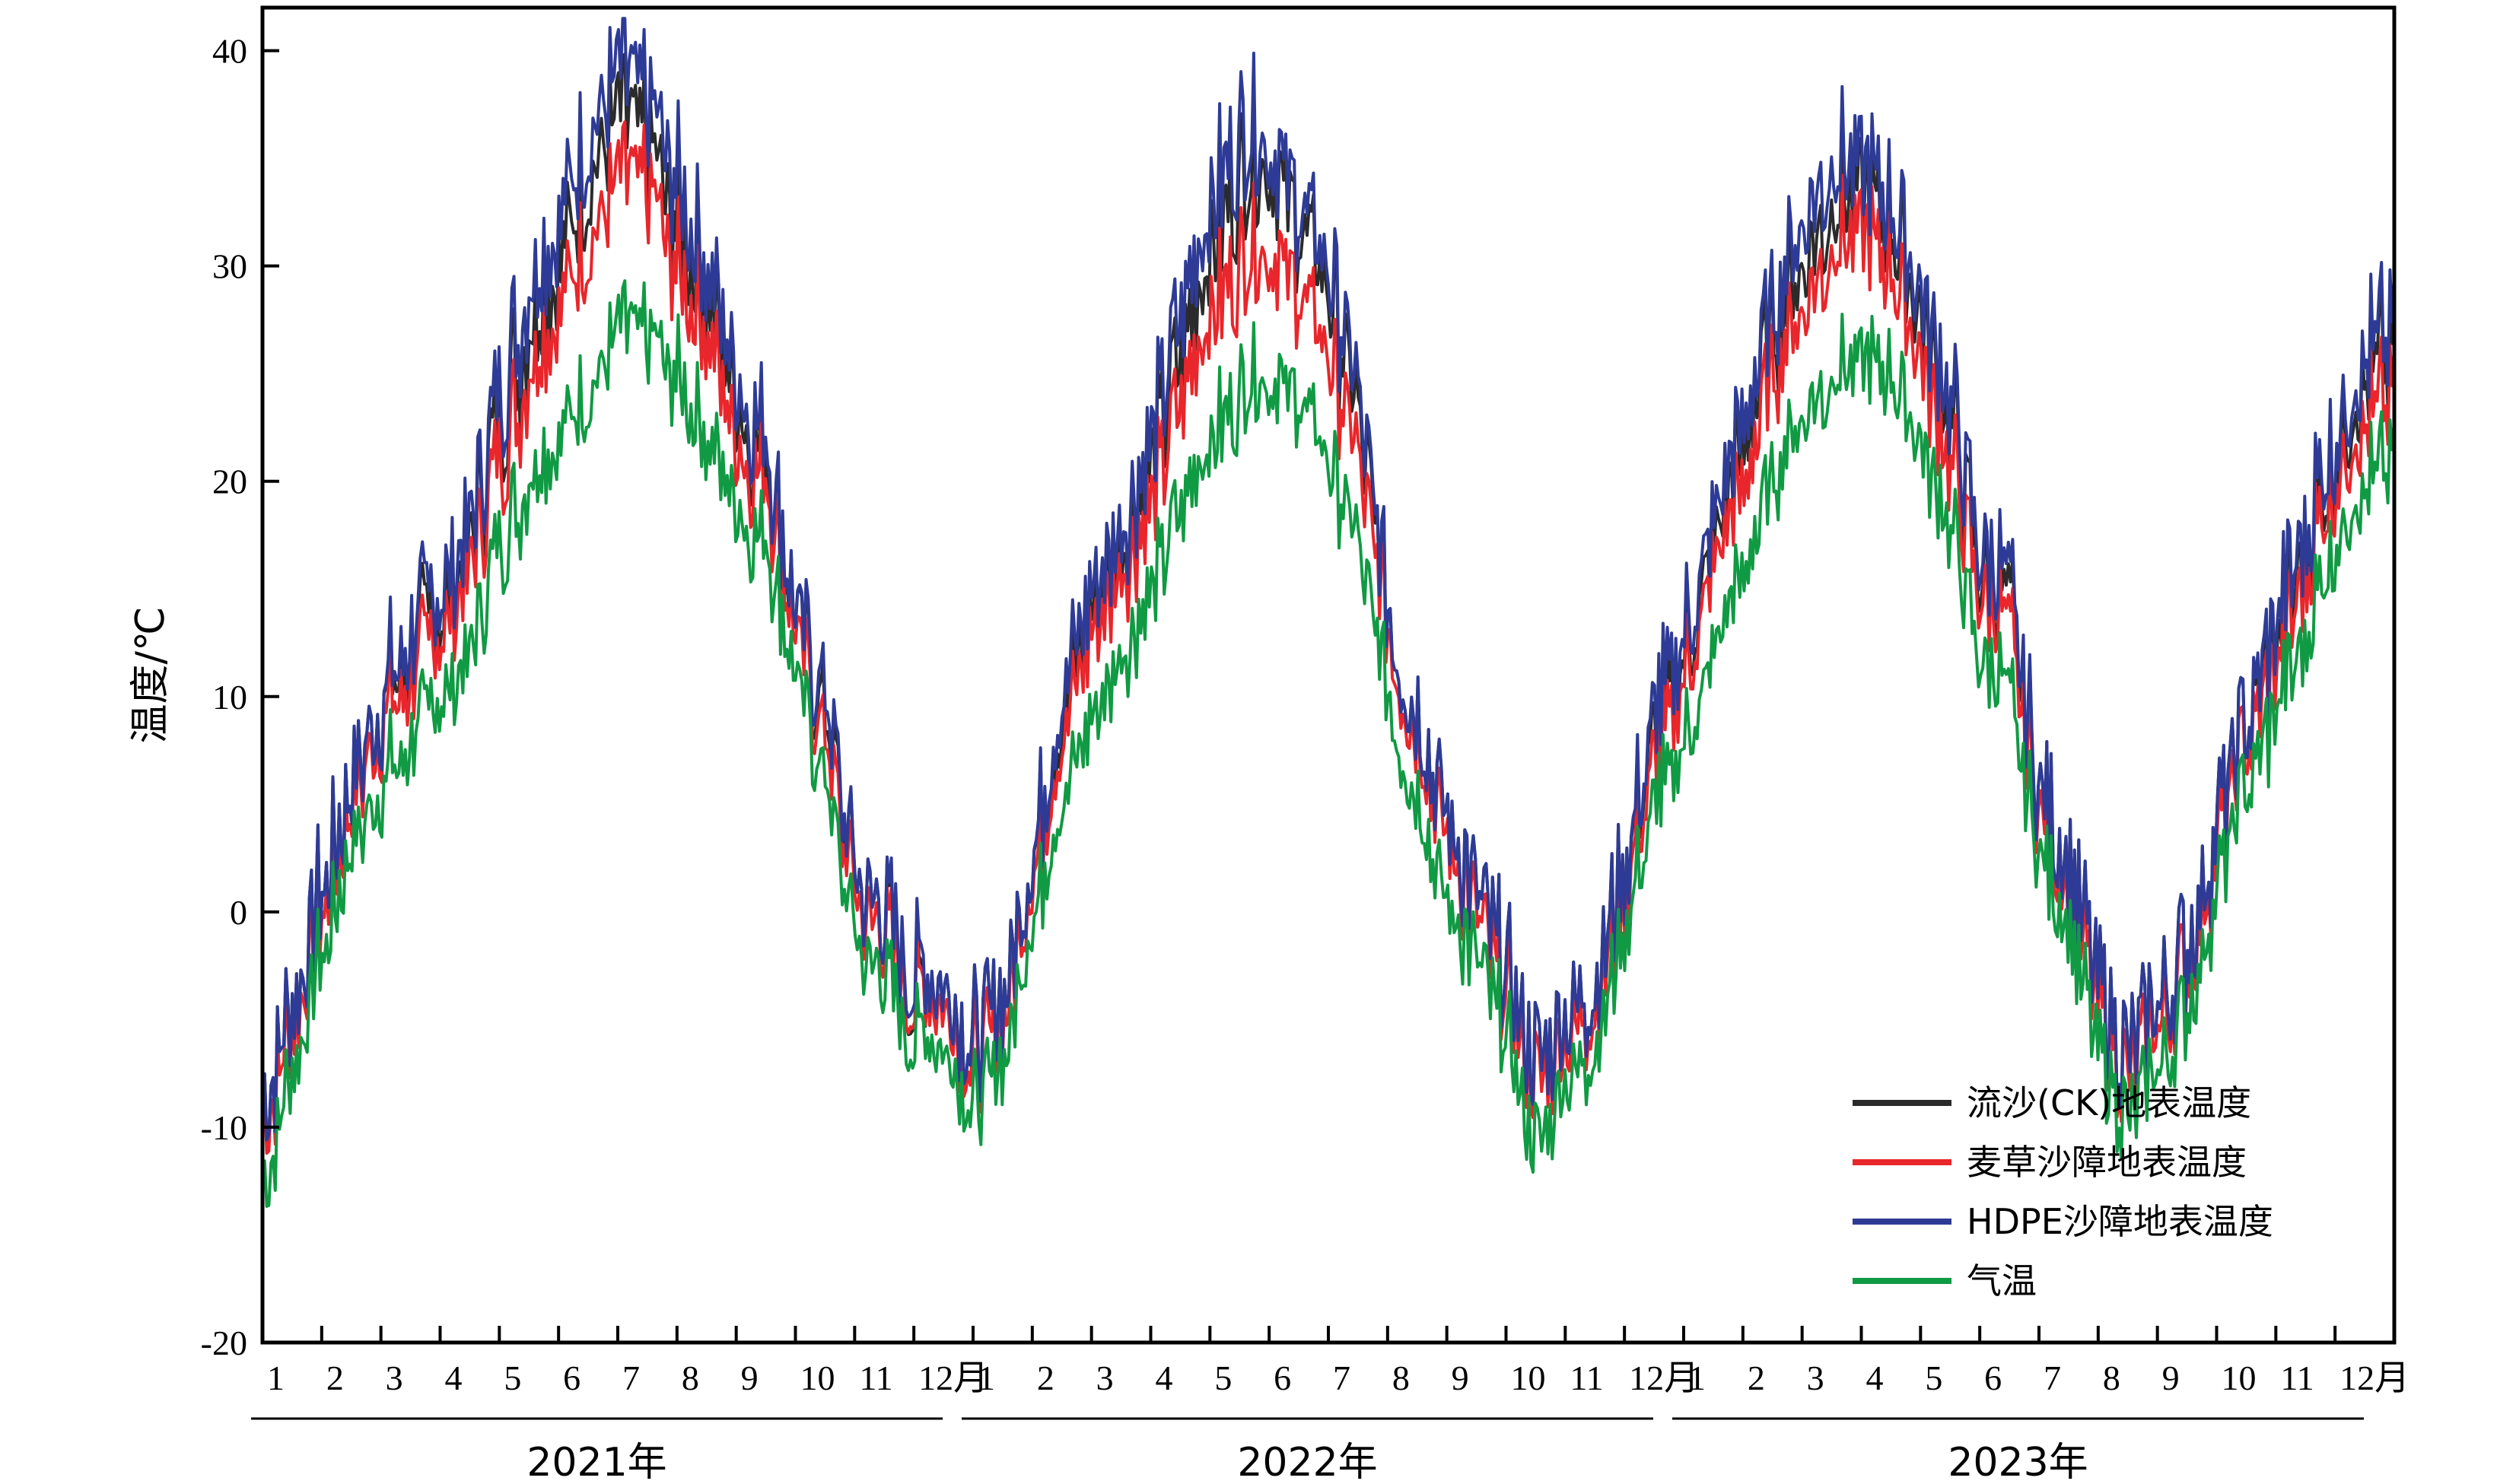  Describe the element at coordinates (224, 1127) in the screenshot. I see `y-tick-label: -10` at that location.